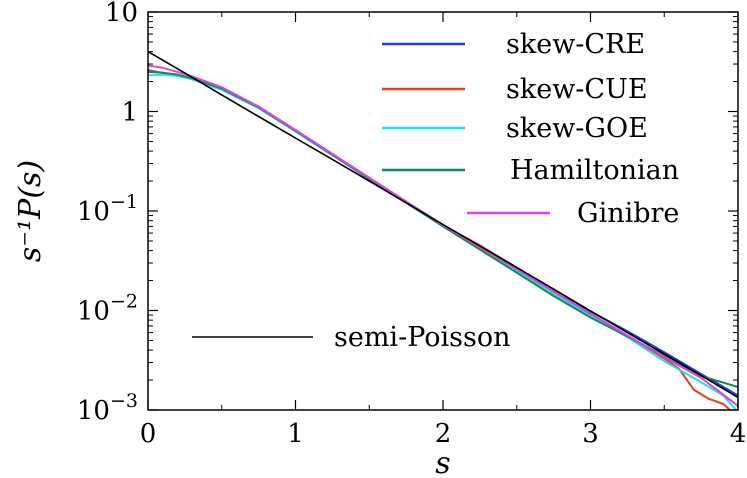 Image resolution: width=747 pixels, height=478 pixels. What do you see at coordinates (628, 213) in the screenshot?
I see `legend-label-4: Ginibre` at bounding box center [628, 213].